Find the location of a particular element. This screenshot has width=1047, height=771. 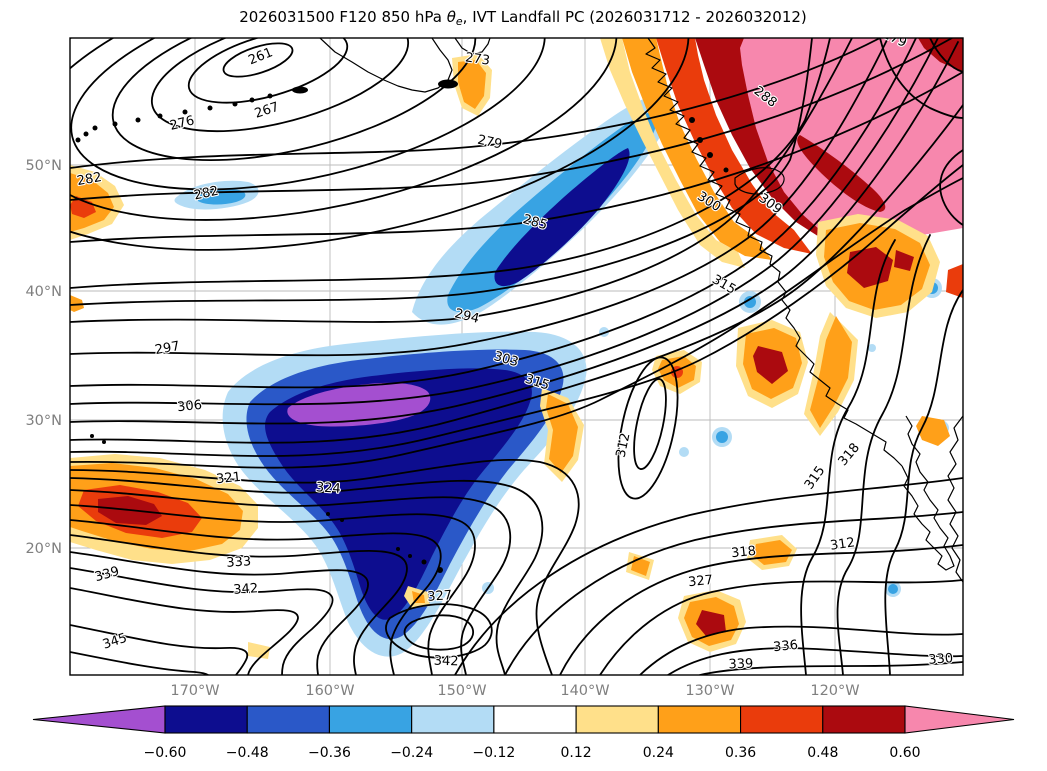

y-tick-label: 50°N is located at coordinates (43, 166).